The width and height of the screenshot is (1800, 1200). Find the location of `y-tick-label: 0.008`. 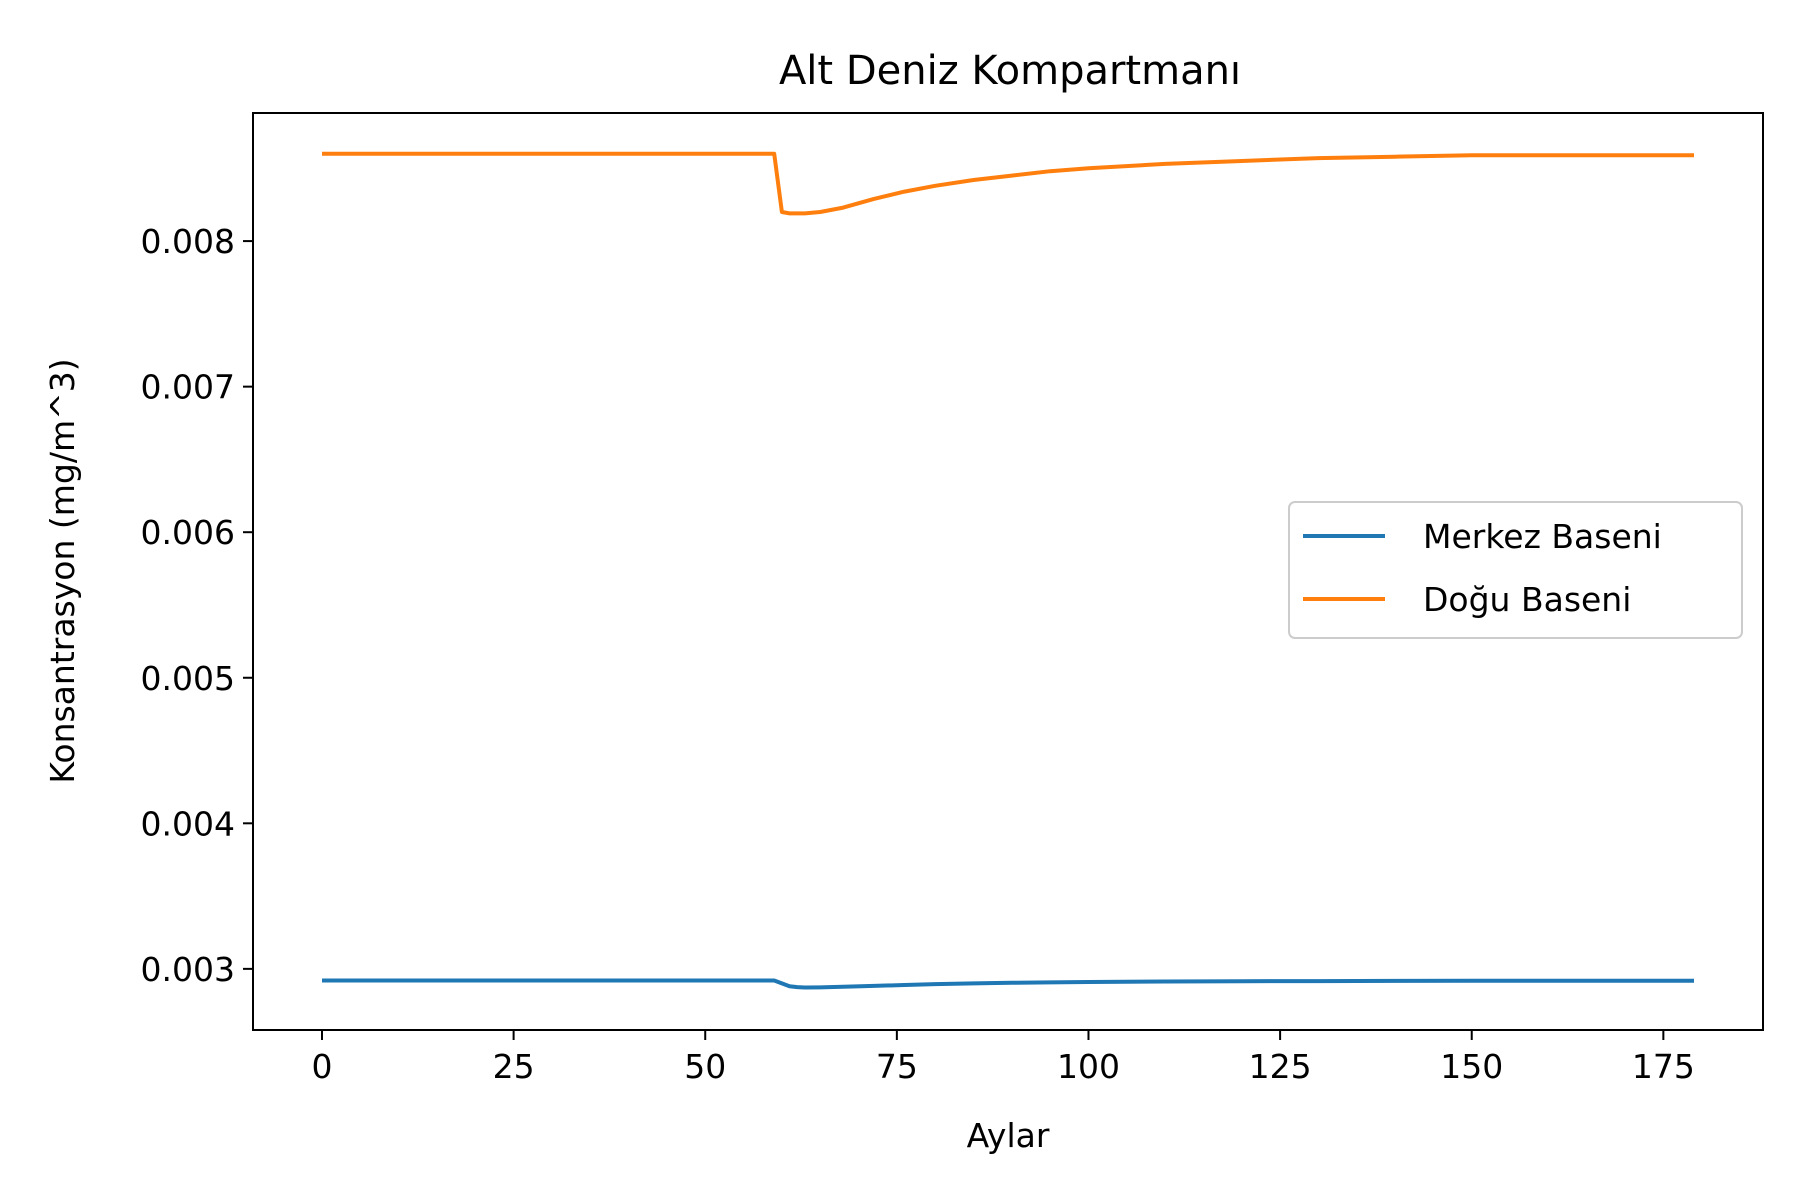

y-tick-label: 0.008 is located at coordinates (188, 241).